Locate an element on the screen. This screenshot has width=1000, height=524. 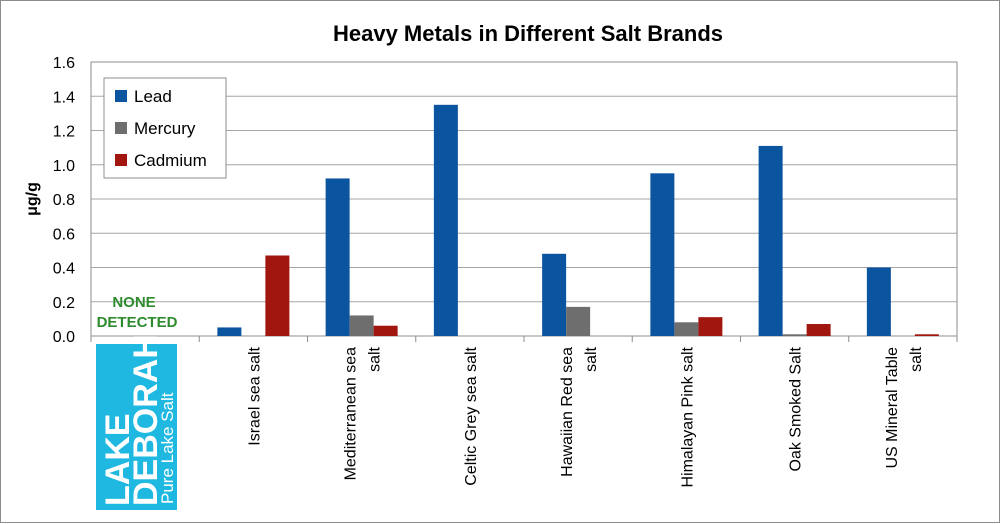
y-tick-label: 0.8 is located at coordinates (64, 200).